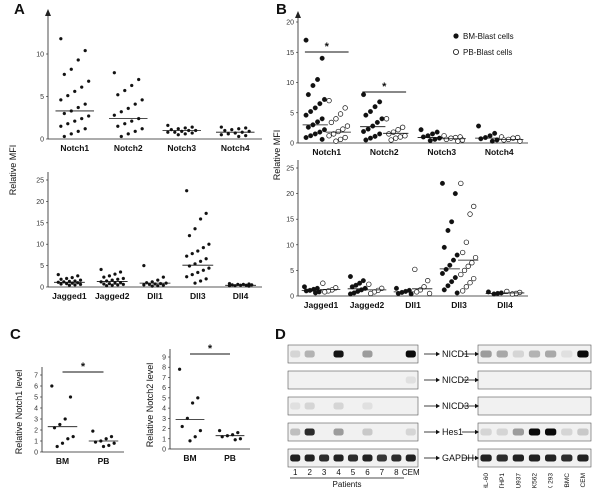 The height and width of the screenshot is (488, 600). What do you see at coordinates (150, 405) in the screenshot?
I see `y-axis-label: Relative Notch2 level` at bounding box center [150, 405].